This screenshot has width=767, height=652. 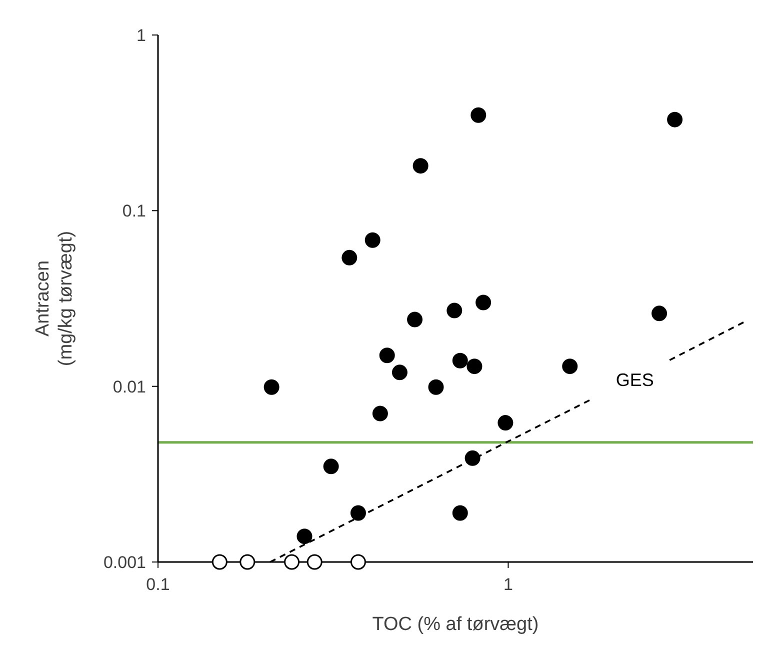 I want to click on y-tick-label: 1, so click(x=141, y=35).